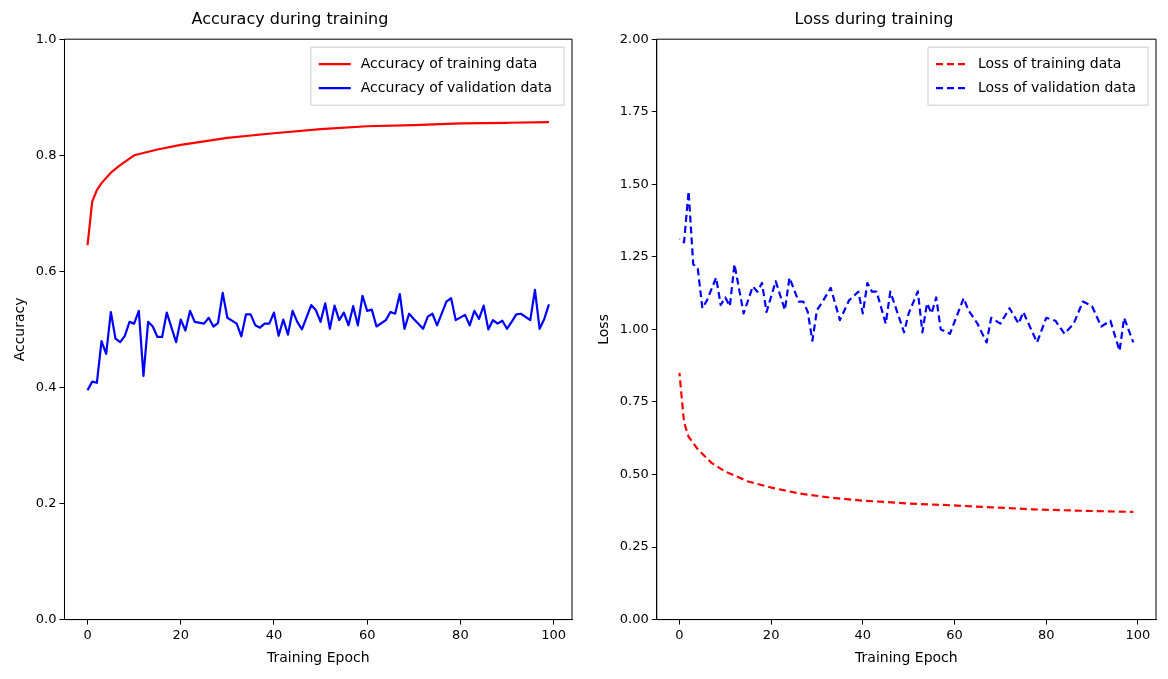 This screenshot has width=1168, height=679. What do you see at coordinates (46, 618) in the screenshot?
I see `y-tick-label: 0.0` at bounding box center [46, 618].